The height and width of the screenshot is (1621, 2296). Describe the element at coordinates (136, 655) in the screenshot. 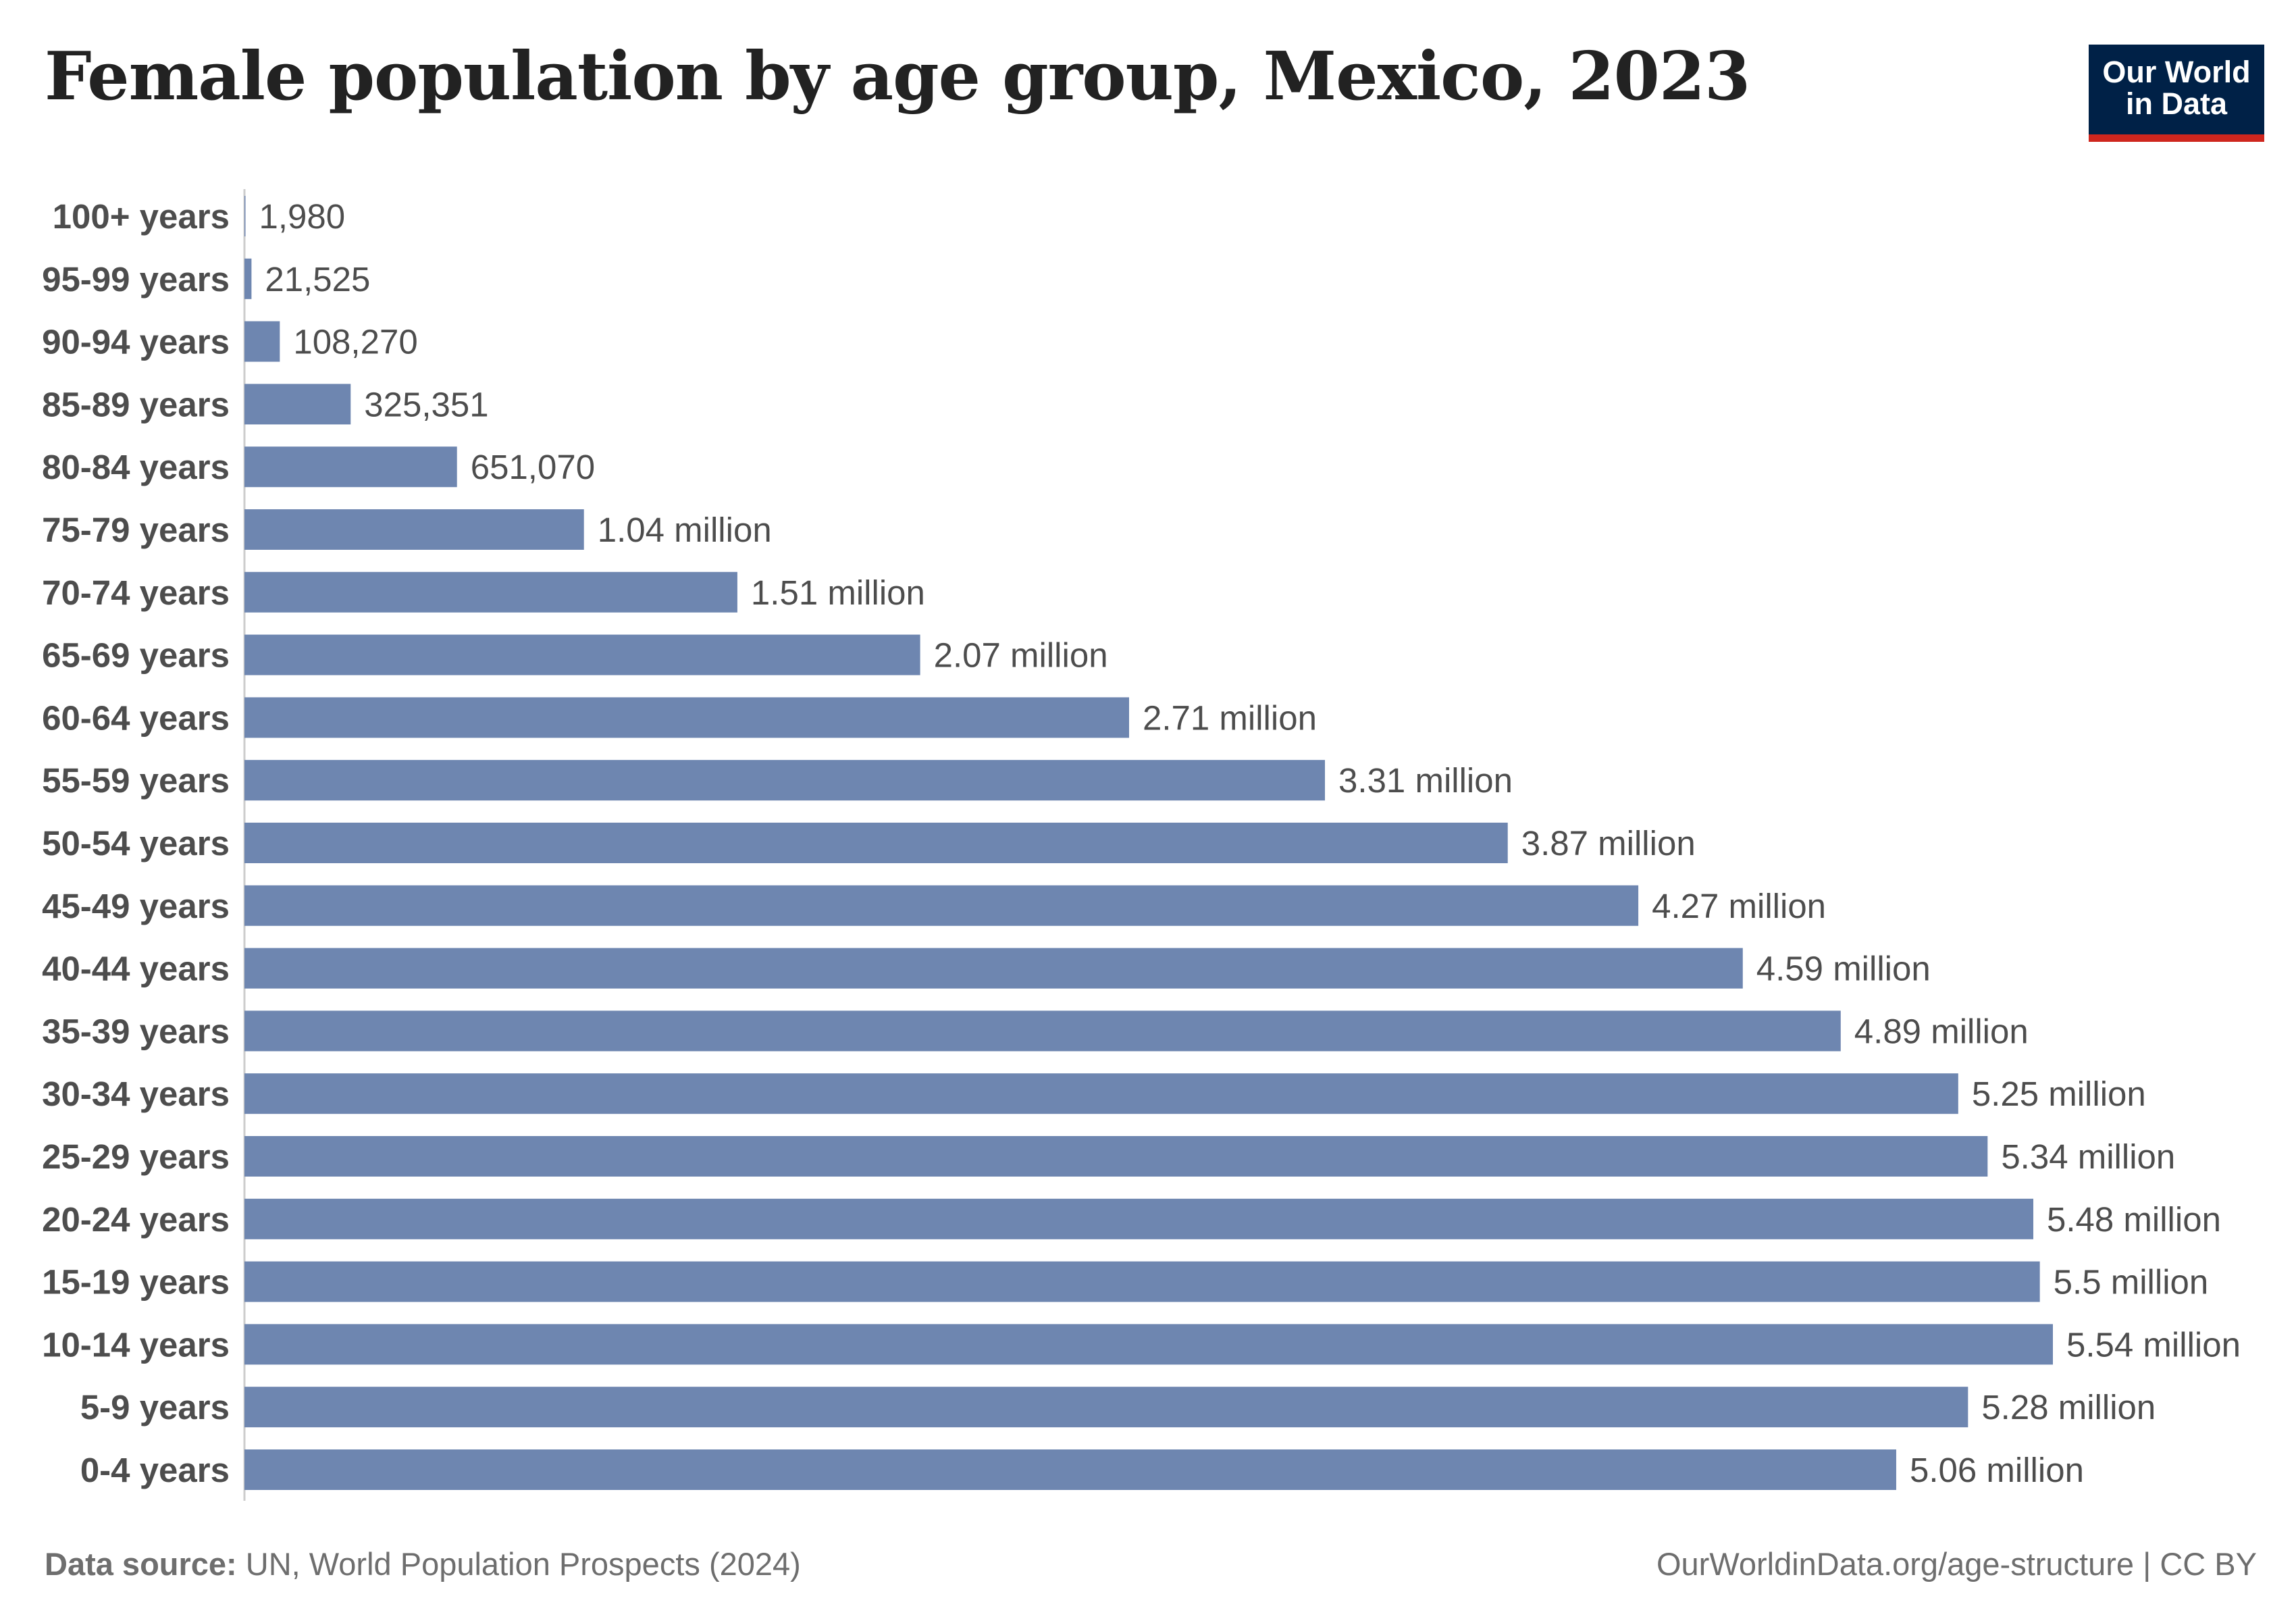

I see `category-label: 65-69 years` at that location.